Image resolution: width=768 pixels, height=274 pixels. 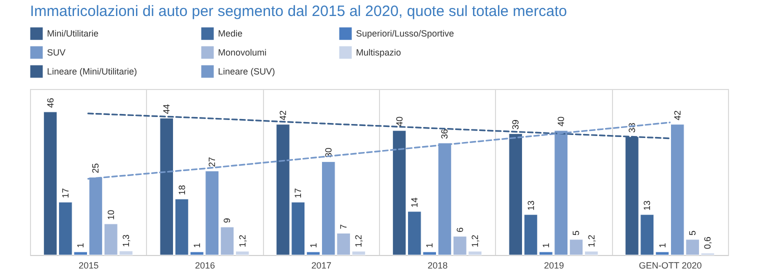 I want to click on data-label: 14, so click(x=414, y=202).